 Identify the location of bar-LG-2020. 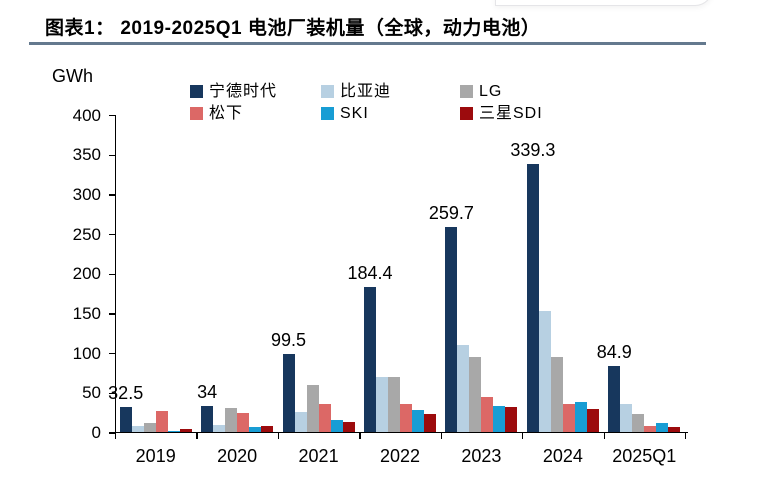
(231, 420).